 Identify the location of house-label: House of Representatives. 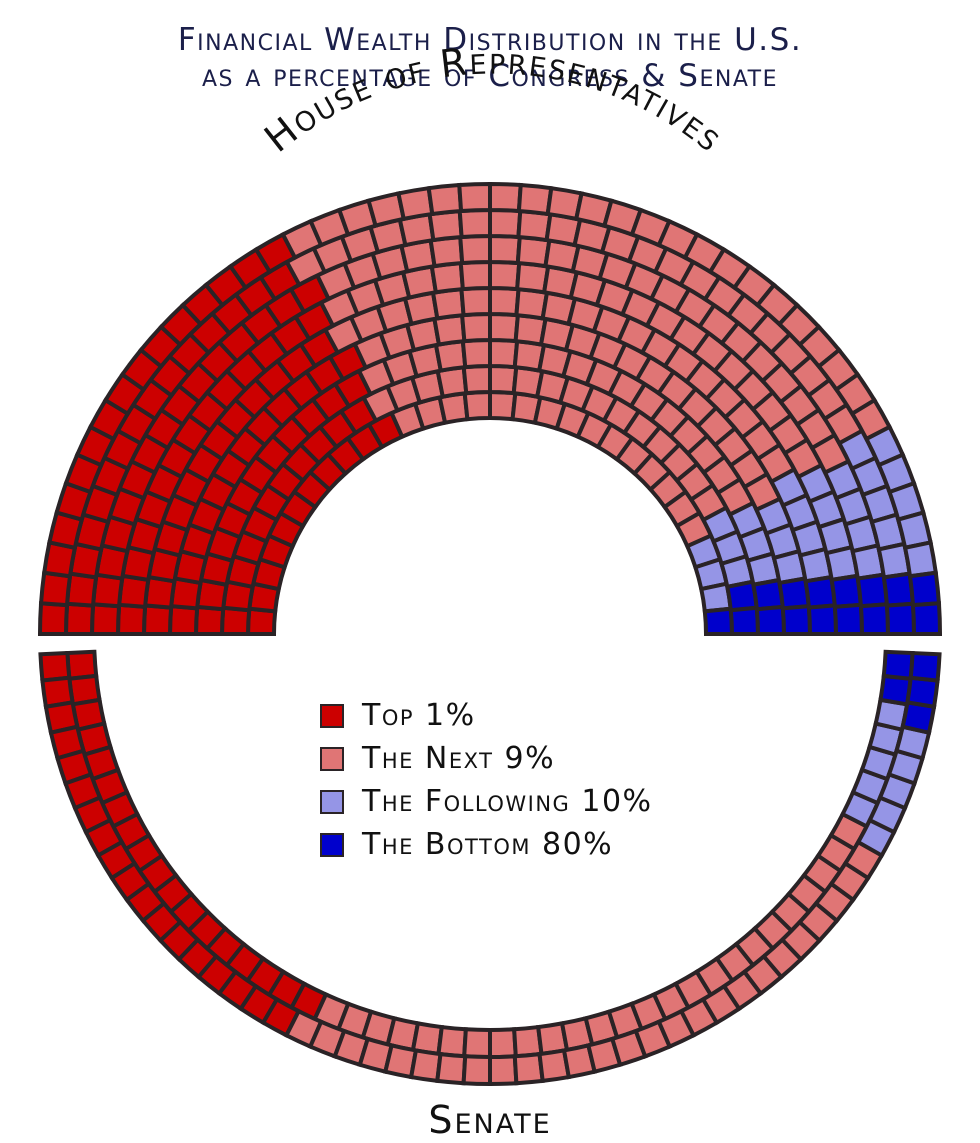
(494, 99).